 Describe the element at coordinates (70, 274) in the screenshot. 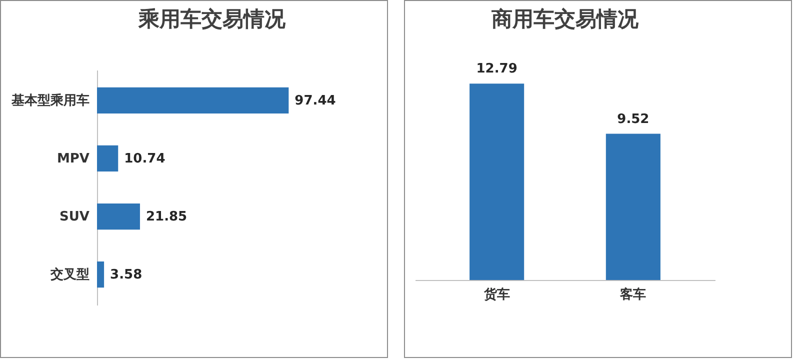

I see `y-tick-label: 交叉型` at that location.